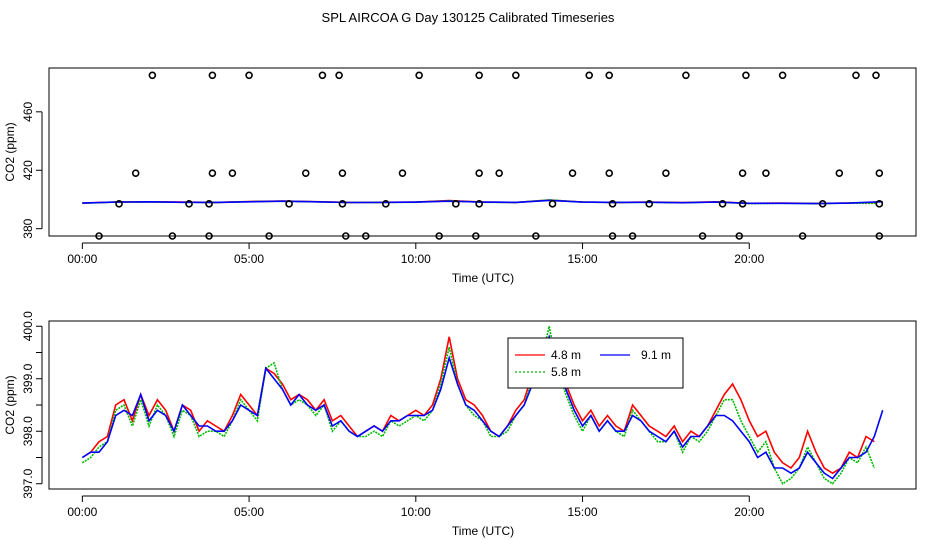  What do you see at coordinates (28, 170) in the screenshot?
I see `top-y-tick-label: 420` at bounding box center [28, 170].